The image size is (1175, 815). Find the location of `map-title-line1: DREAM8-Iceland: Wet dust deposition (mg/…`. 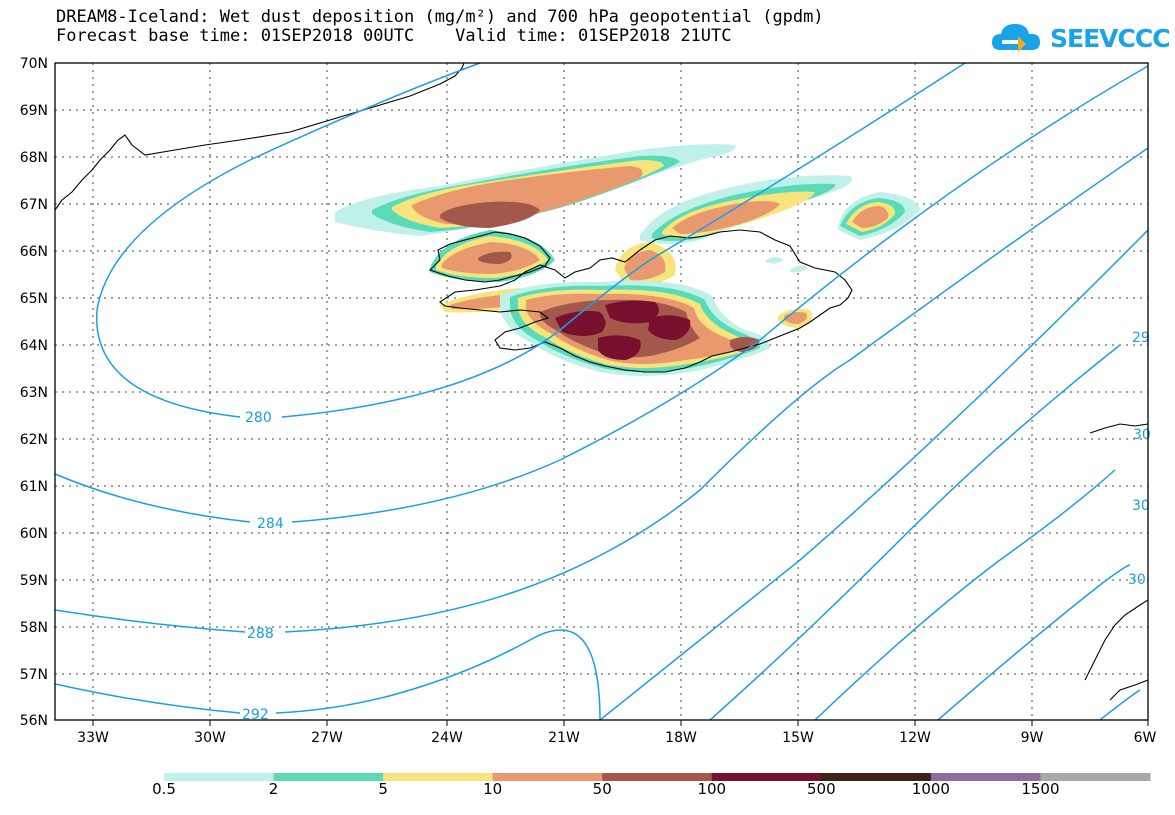

map-title-line1: DREAM8-Iceland: Wet dust deposition (mg/… is located at coordinates (440, 17).